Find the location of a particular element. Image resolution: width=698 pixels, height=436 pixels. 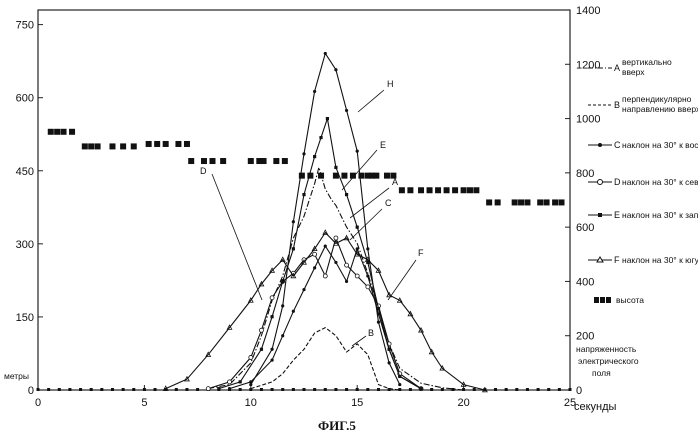

legend-item: Fнаклон на 30° к югу is located at coordinates (643, 260).